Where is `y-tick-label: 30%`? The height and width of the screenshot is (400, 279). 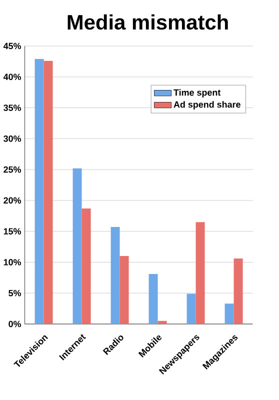
y-tick-label: 30% is located at coordinates (13, 138).